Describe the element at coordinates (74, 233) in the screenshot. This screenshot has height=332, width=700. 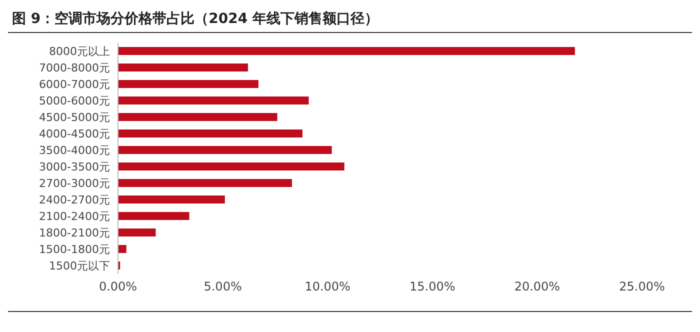
I see `y-tick-label: 1800-2100元` at that location.